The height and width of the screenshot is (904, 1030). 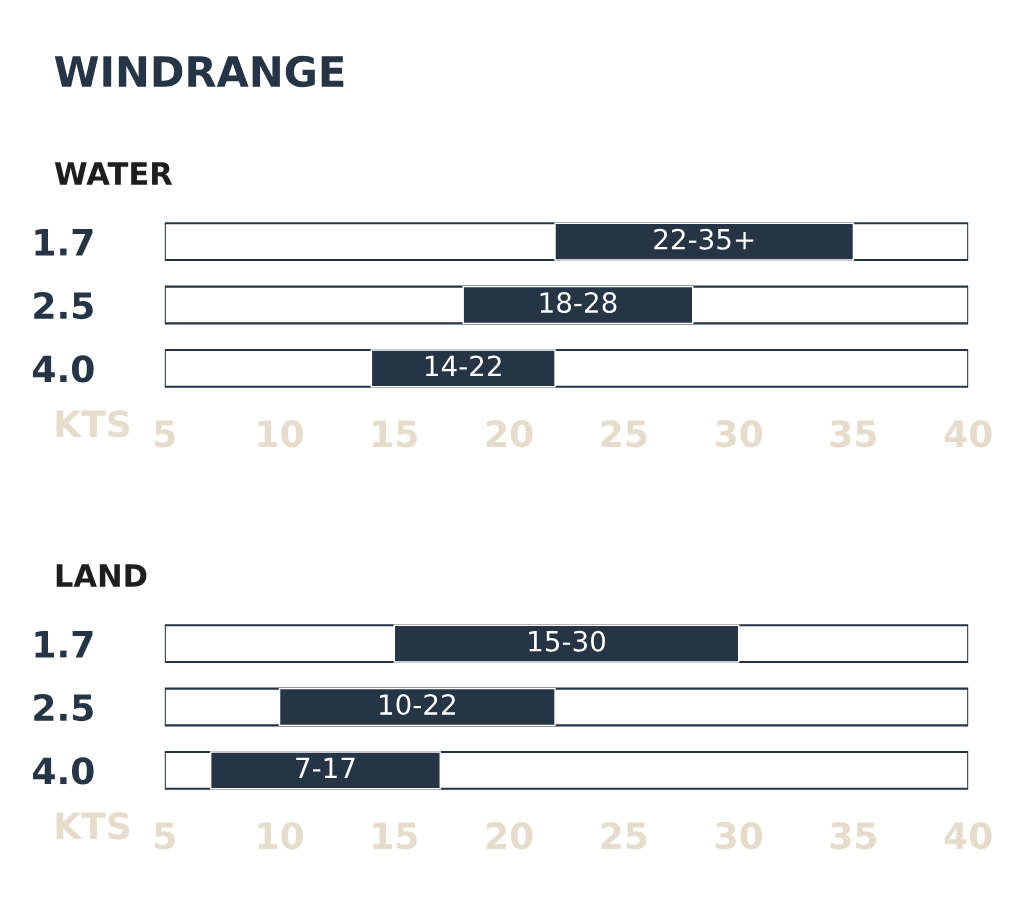 I want to click on data-label: 18-28, so click(x=578, y=303).